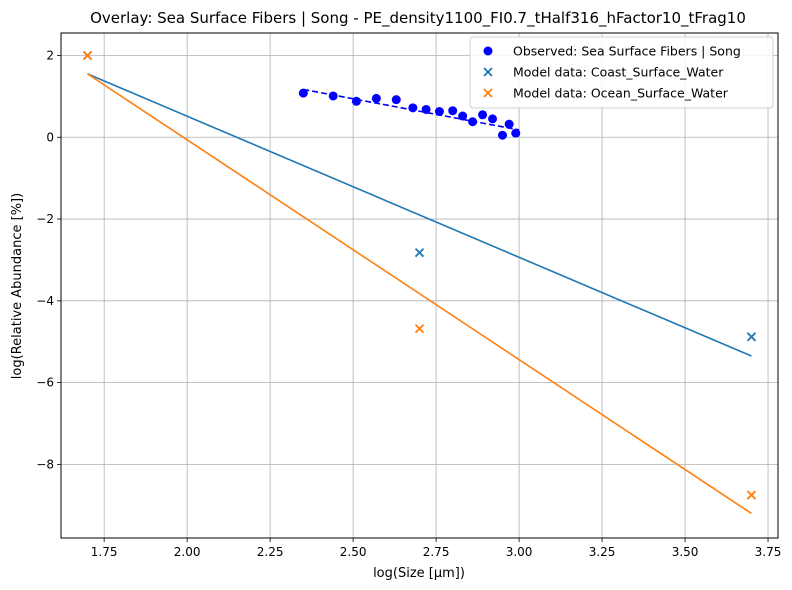 Image resolution: width=792 pixels, height=590 pixels. What do you see at coordinates (602, 552) in the screenshot?
I see `x-tick-label: 3.25` at bounding box center [602, 552].